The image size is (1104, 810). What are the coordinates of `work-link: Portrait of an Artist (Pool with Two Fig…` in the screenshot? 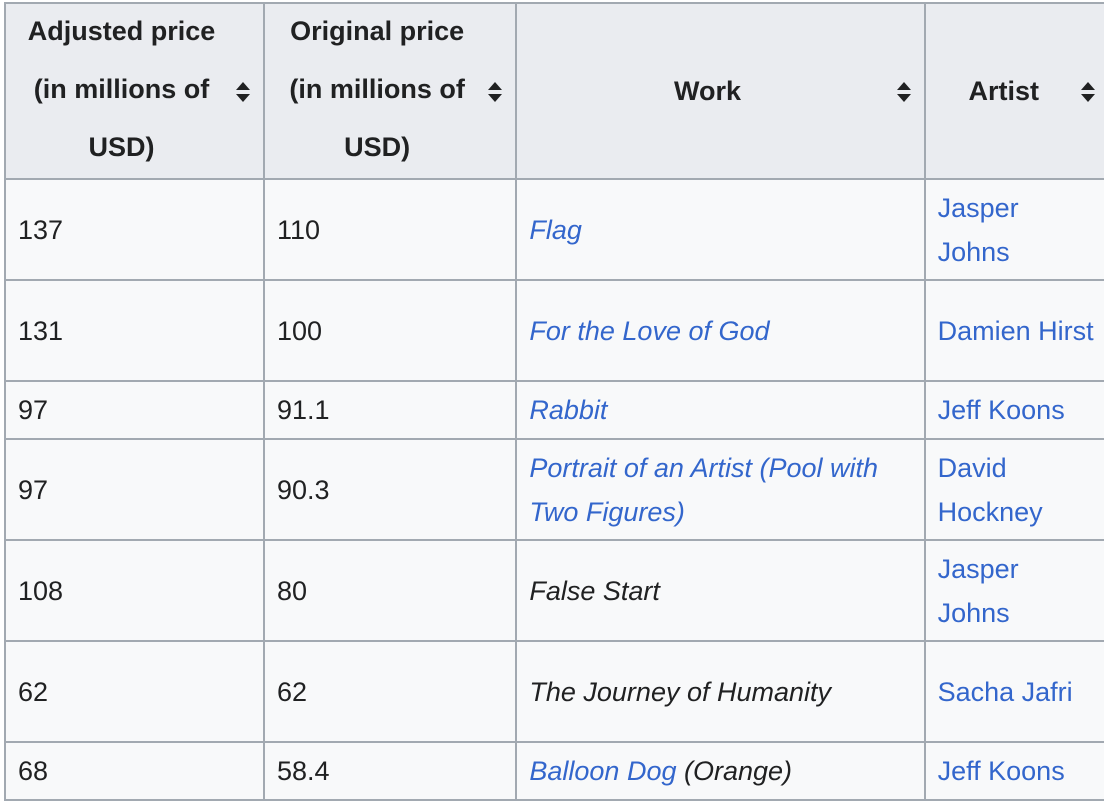 It's located at (704, 489).